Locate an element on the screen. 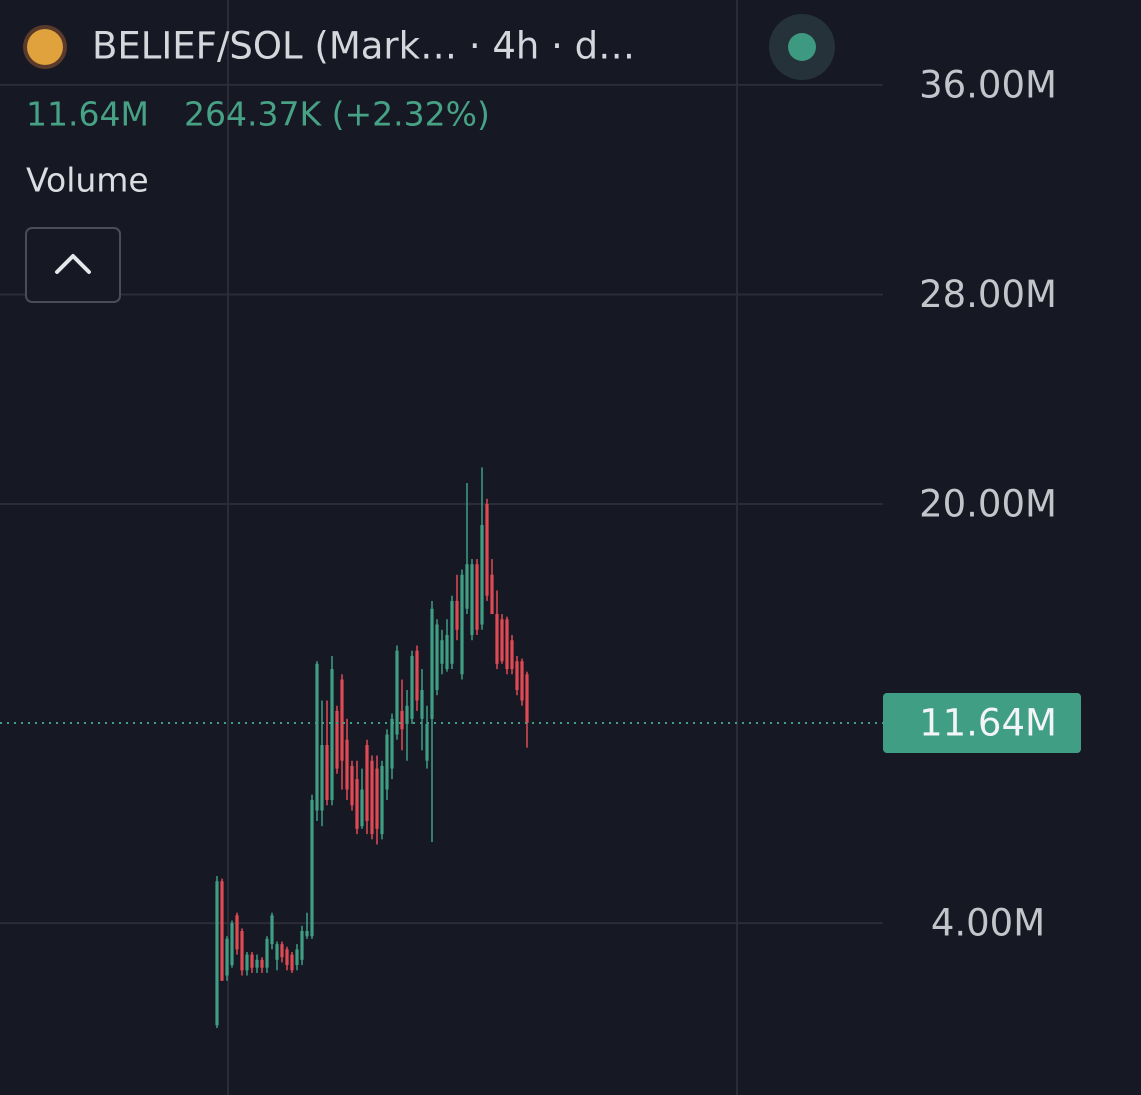 This screenshot has width=1141, height=1095. y-tick-label: 4.00M is located at coordinates (988, 923).